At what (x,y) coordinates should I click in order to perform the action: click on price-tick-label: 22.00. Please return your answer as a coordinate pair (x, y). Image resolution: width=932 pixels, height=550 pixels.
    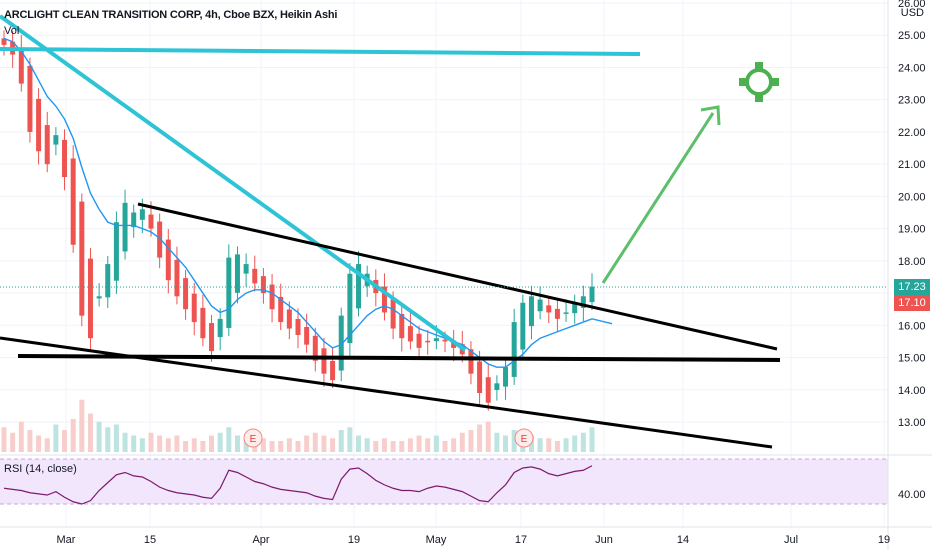
    Looking at the image, I should click on (912, 133).